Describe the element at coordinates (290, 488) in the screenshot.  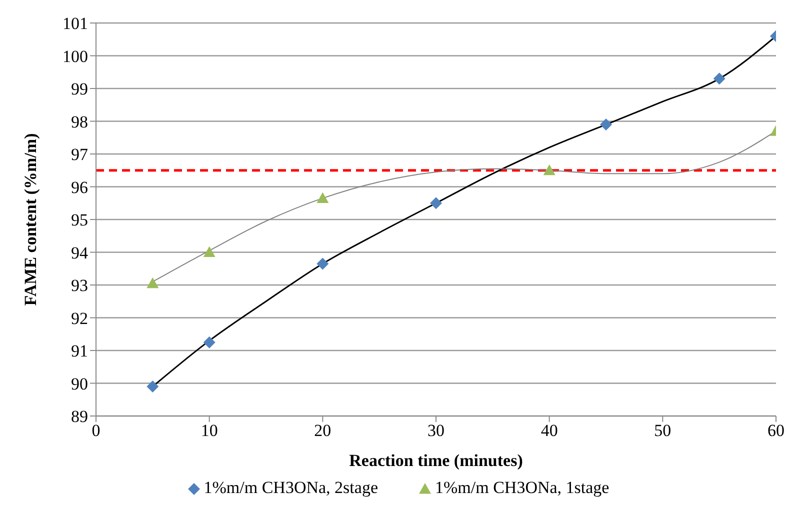
I see `legend-label: 1%m/m CH3ONa, 2stage` at that location.